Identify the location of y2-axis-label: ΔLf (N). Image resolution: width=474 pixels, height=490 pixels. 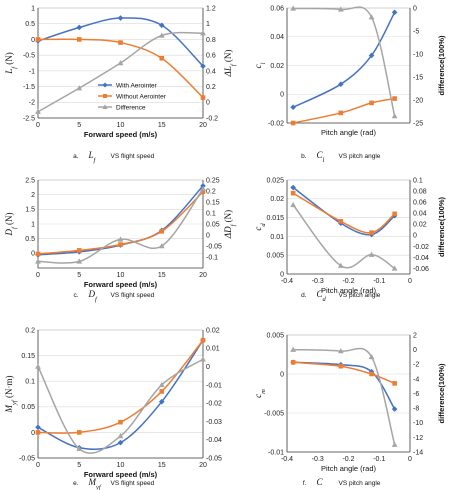
(230, 64).